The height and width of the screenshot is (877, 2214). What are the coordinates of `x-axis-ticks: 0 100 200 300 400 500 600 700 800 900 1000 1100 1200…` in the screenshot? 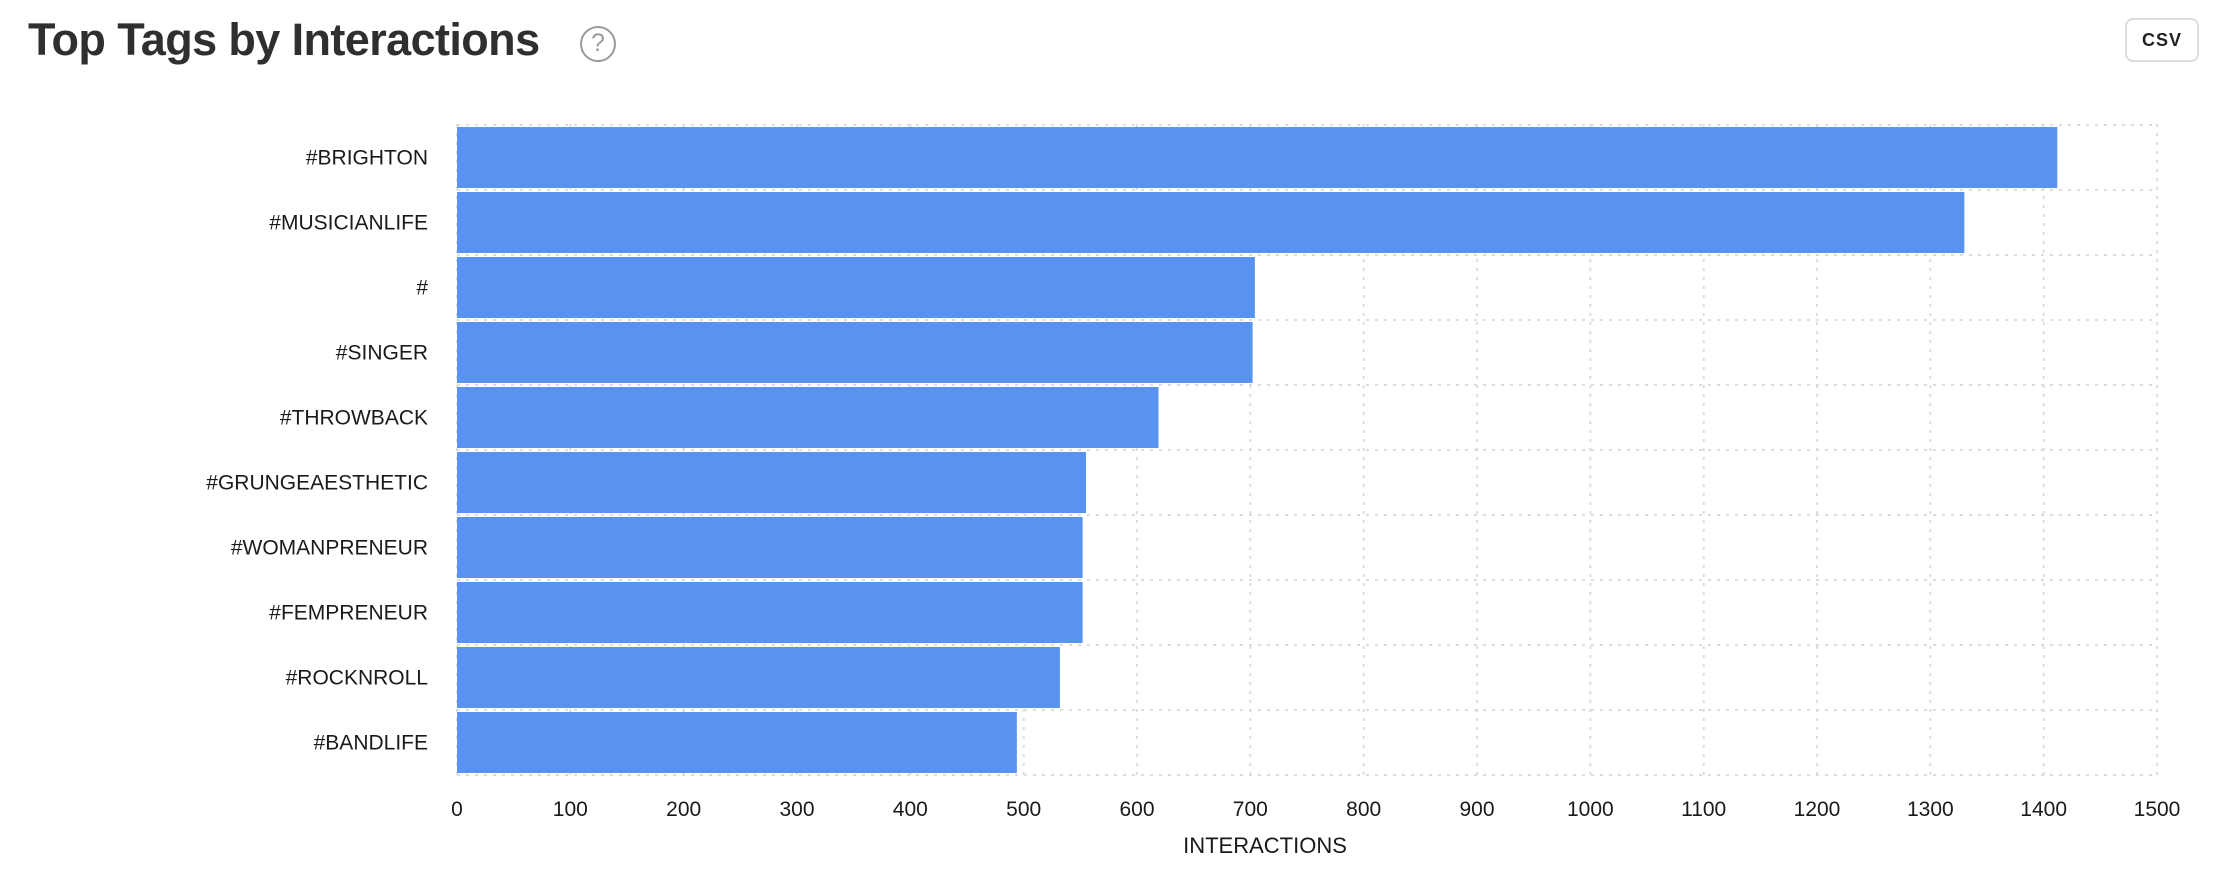 It's located at (1315, 809).